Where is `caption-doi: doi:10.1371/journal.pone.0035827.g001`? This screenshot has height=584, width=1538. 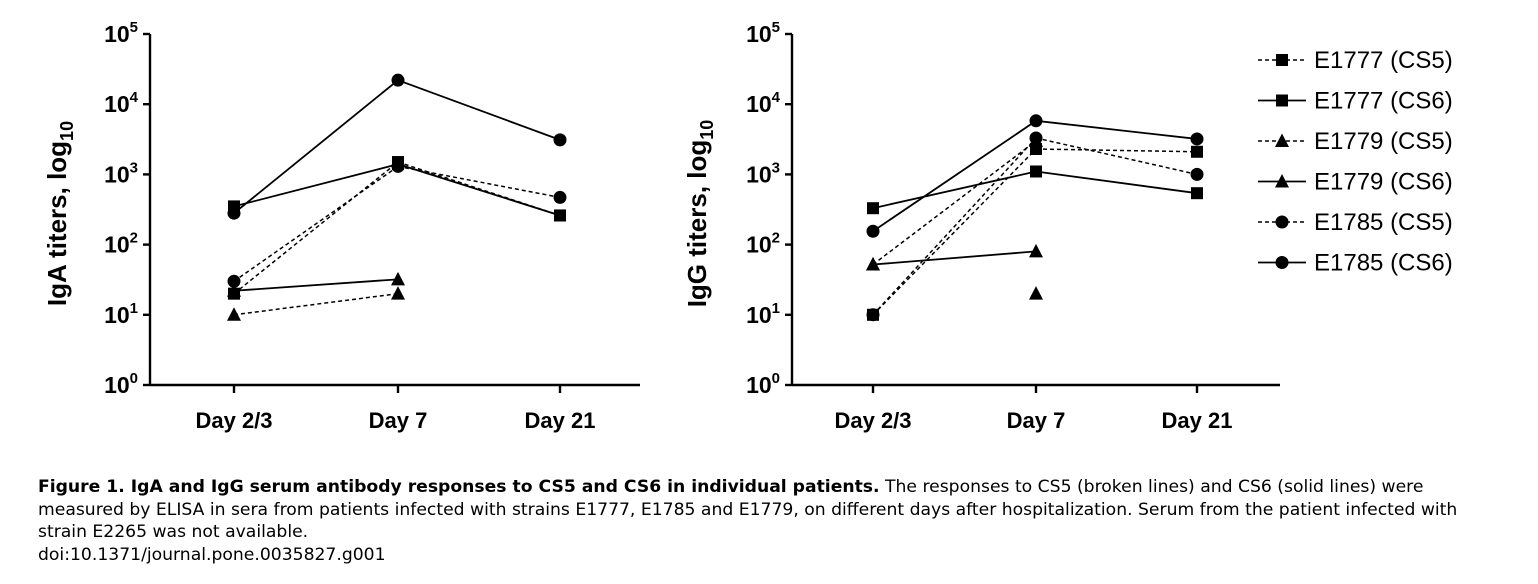 caption-doi: doi:10.1371/journal.pone.0035827.g001 is located at coordinates (212, 554).